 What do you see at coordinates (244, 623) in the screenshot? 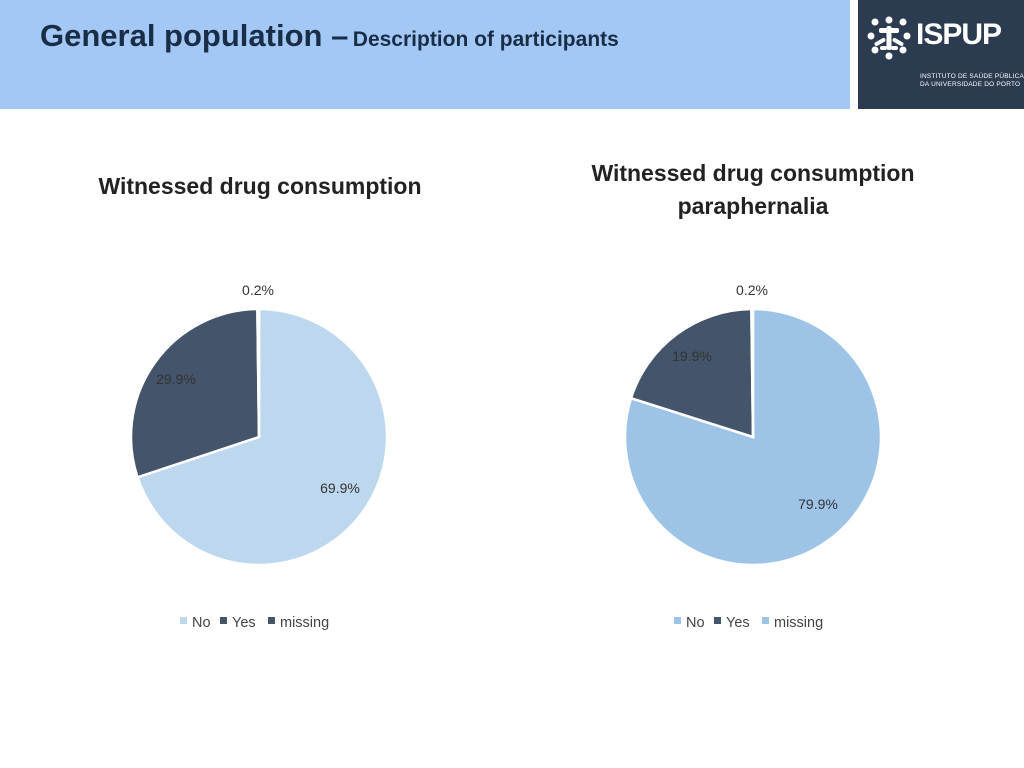
I see `chart-1-legend-label-yes: Yes` at bounding box center [244, 623].